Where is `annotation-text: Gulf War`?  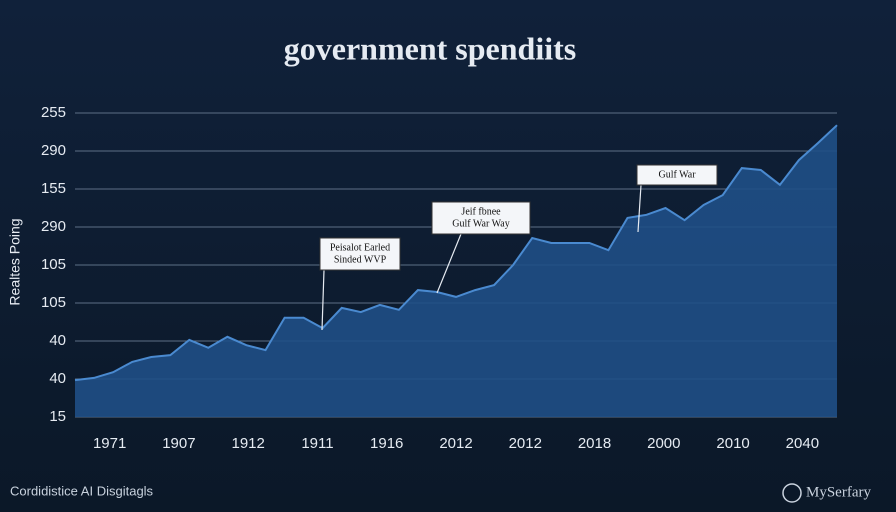
annotation-text: Gulf War is located at coordinates (677, 174).